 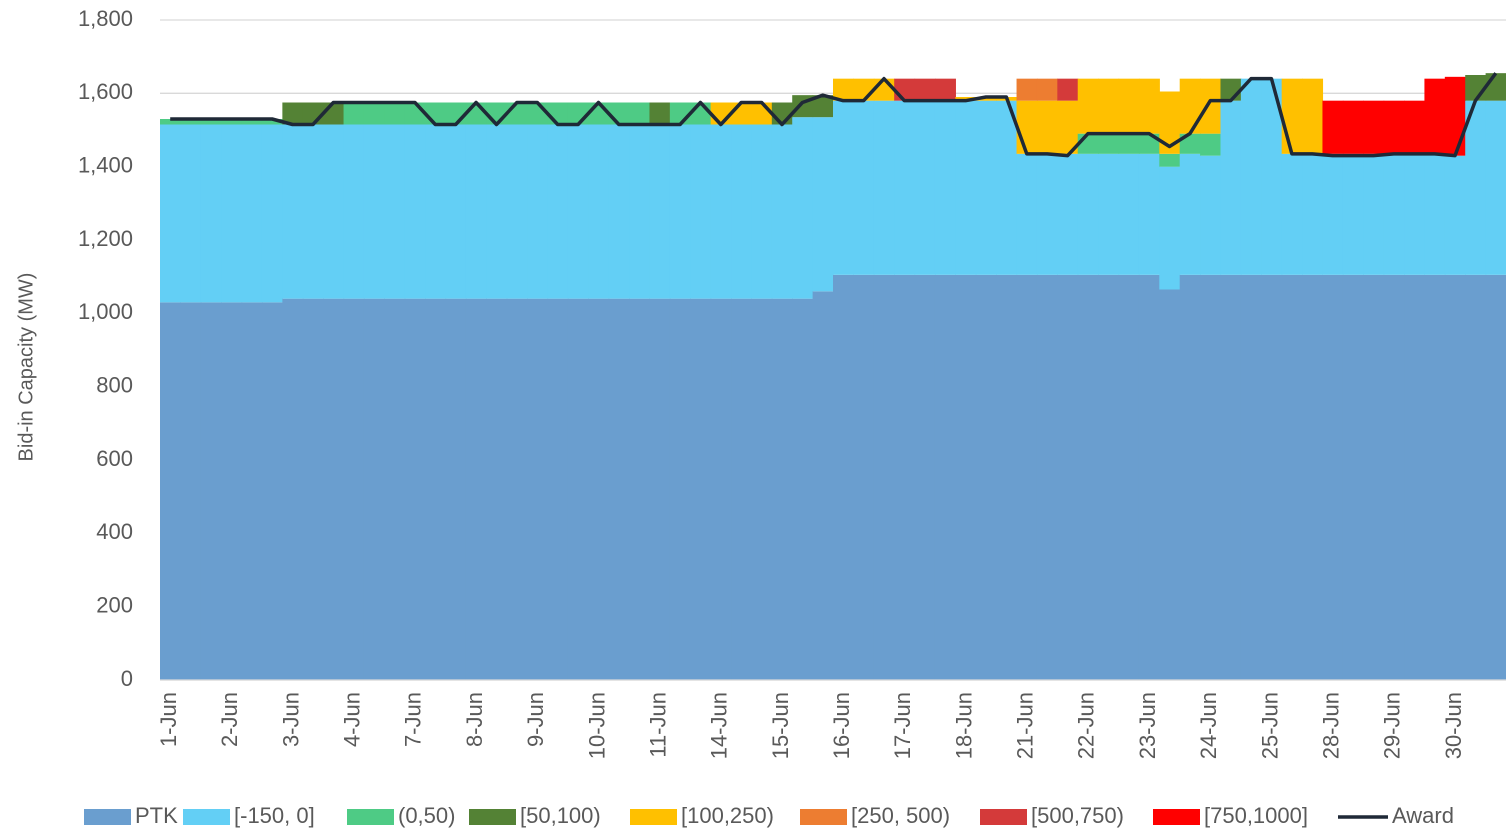 I want to click on x-tick-label: 10-Jun, so click(x=596, y=725).